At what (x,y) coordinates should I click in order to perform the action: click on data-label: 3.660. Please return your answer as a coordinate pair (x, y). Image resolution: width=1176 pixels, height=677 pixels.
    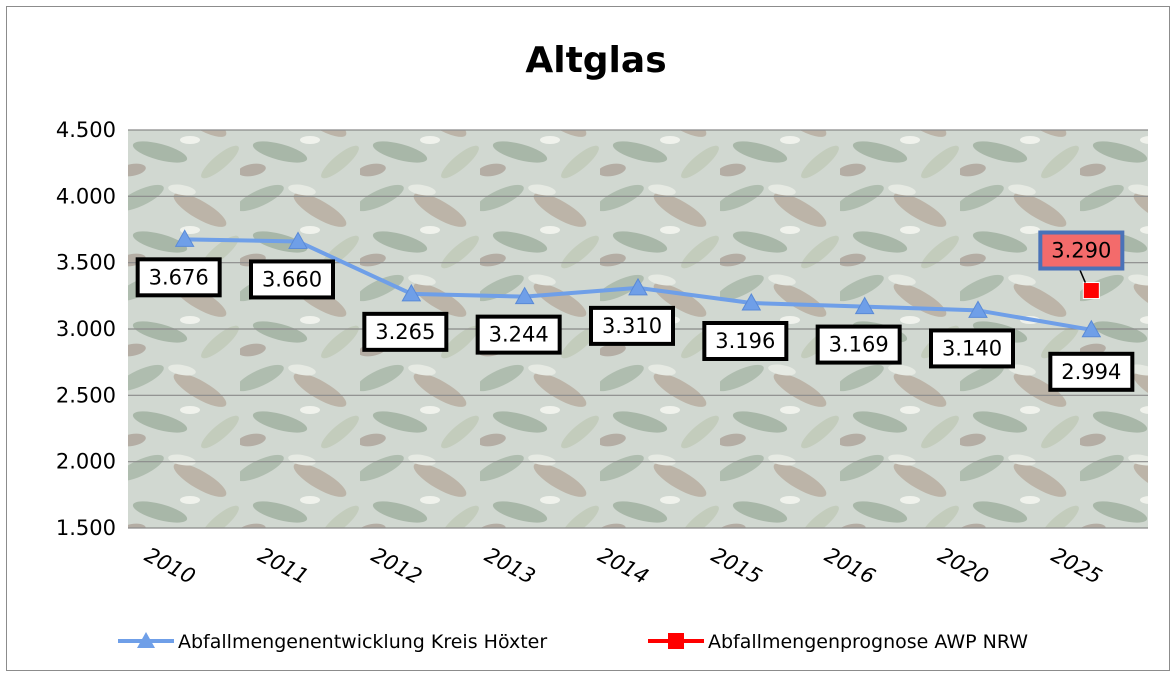
    Looking at the image, I should click on (292, 279).